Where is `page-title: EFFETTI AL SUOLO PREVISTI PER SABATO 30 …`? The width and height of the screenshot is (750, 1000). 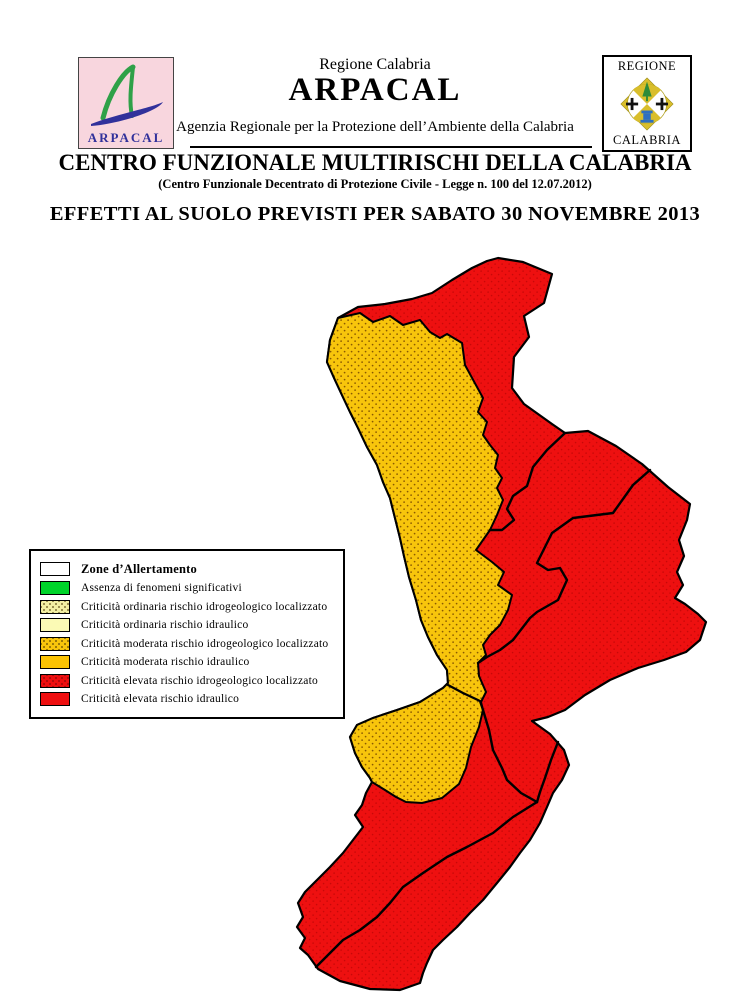
page-title: EFFETTI AL SUOLO PREVISTI PER SABATO 30 … is located at coordinates (375, 214).